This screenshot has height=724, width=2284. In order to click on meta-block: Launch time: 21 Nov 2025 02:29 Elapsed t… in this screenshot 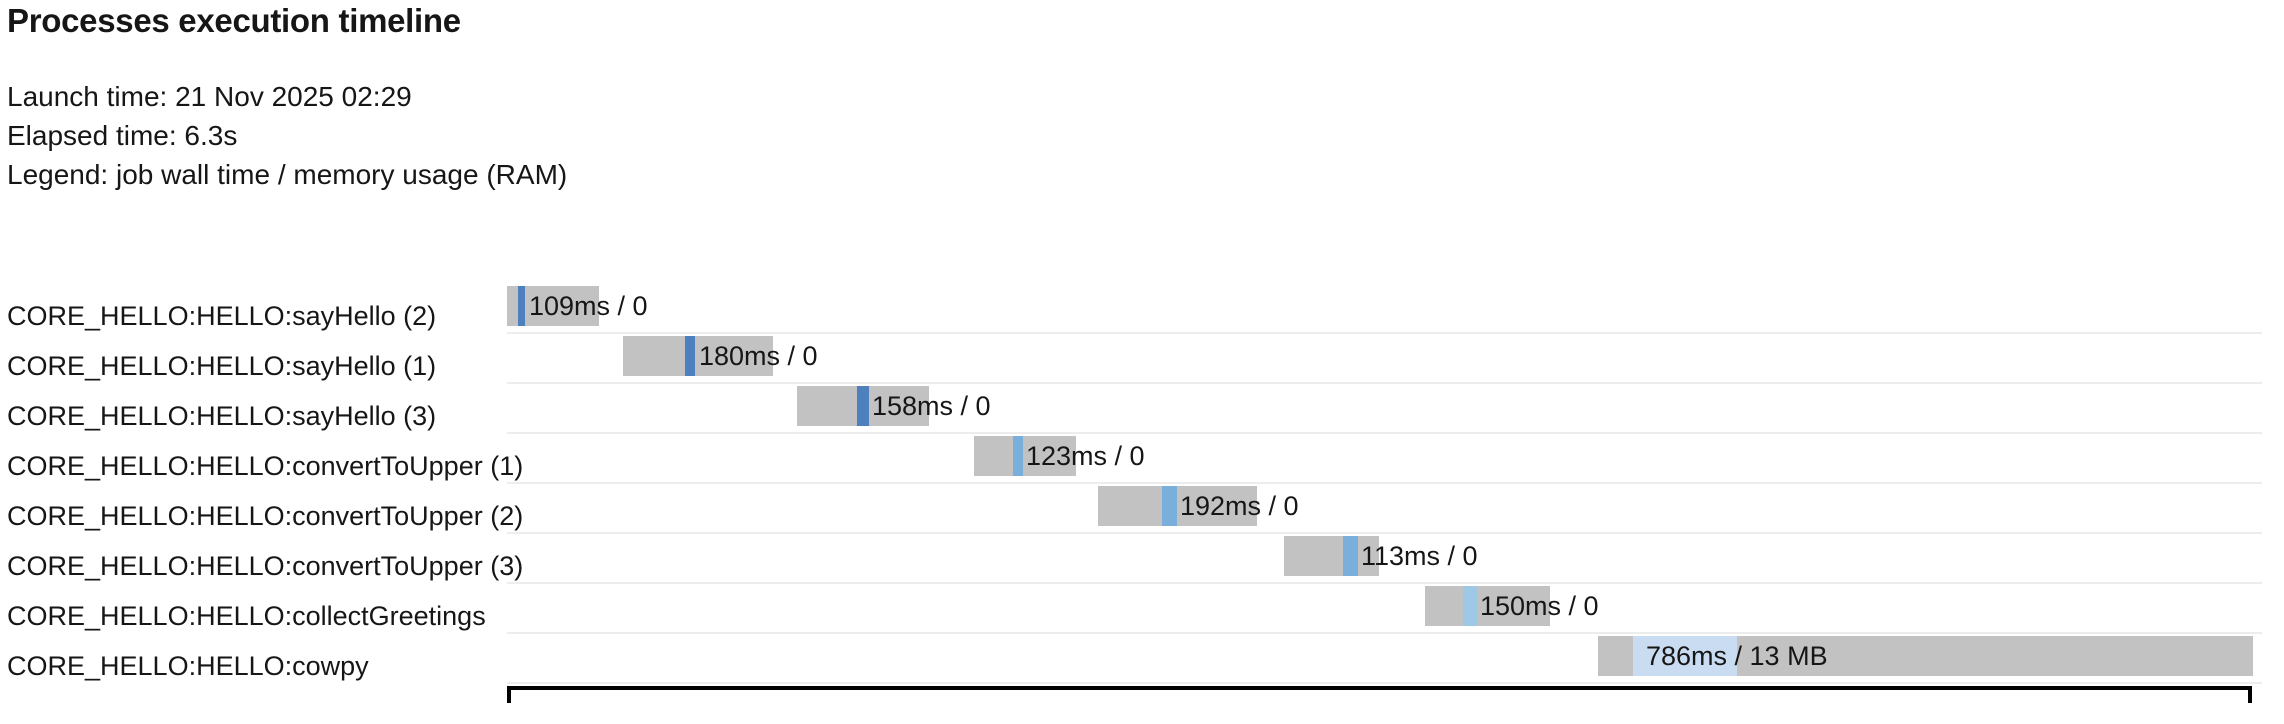, I will do `click(287, 135)`.